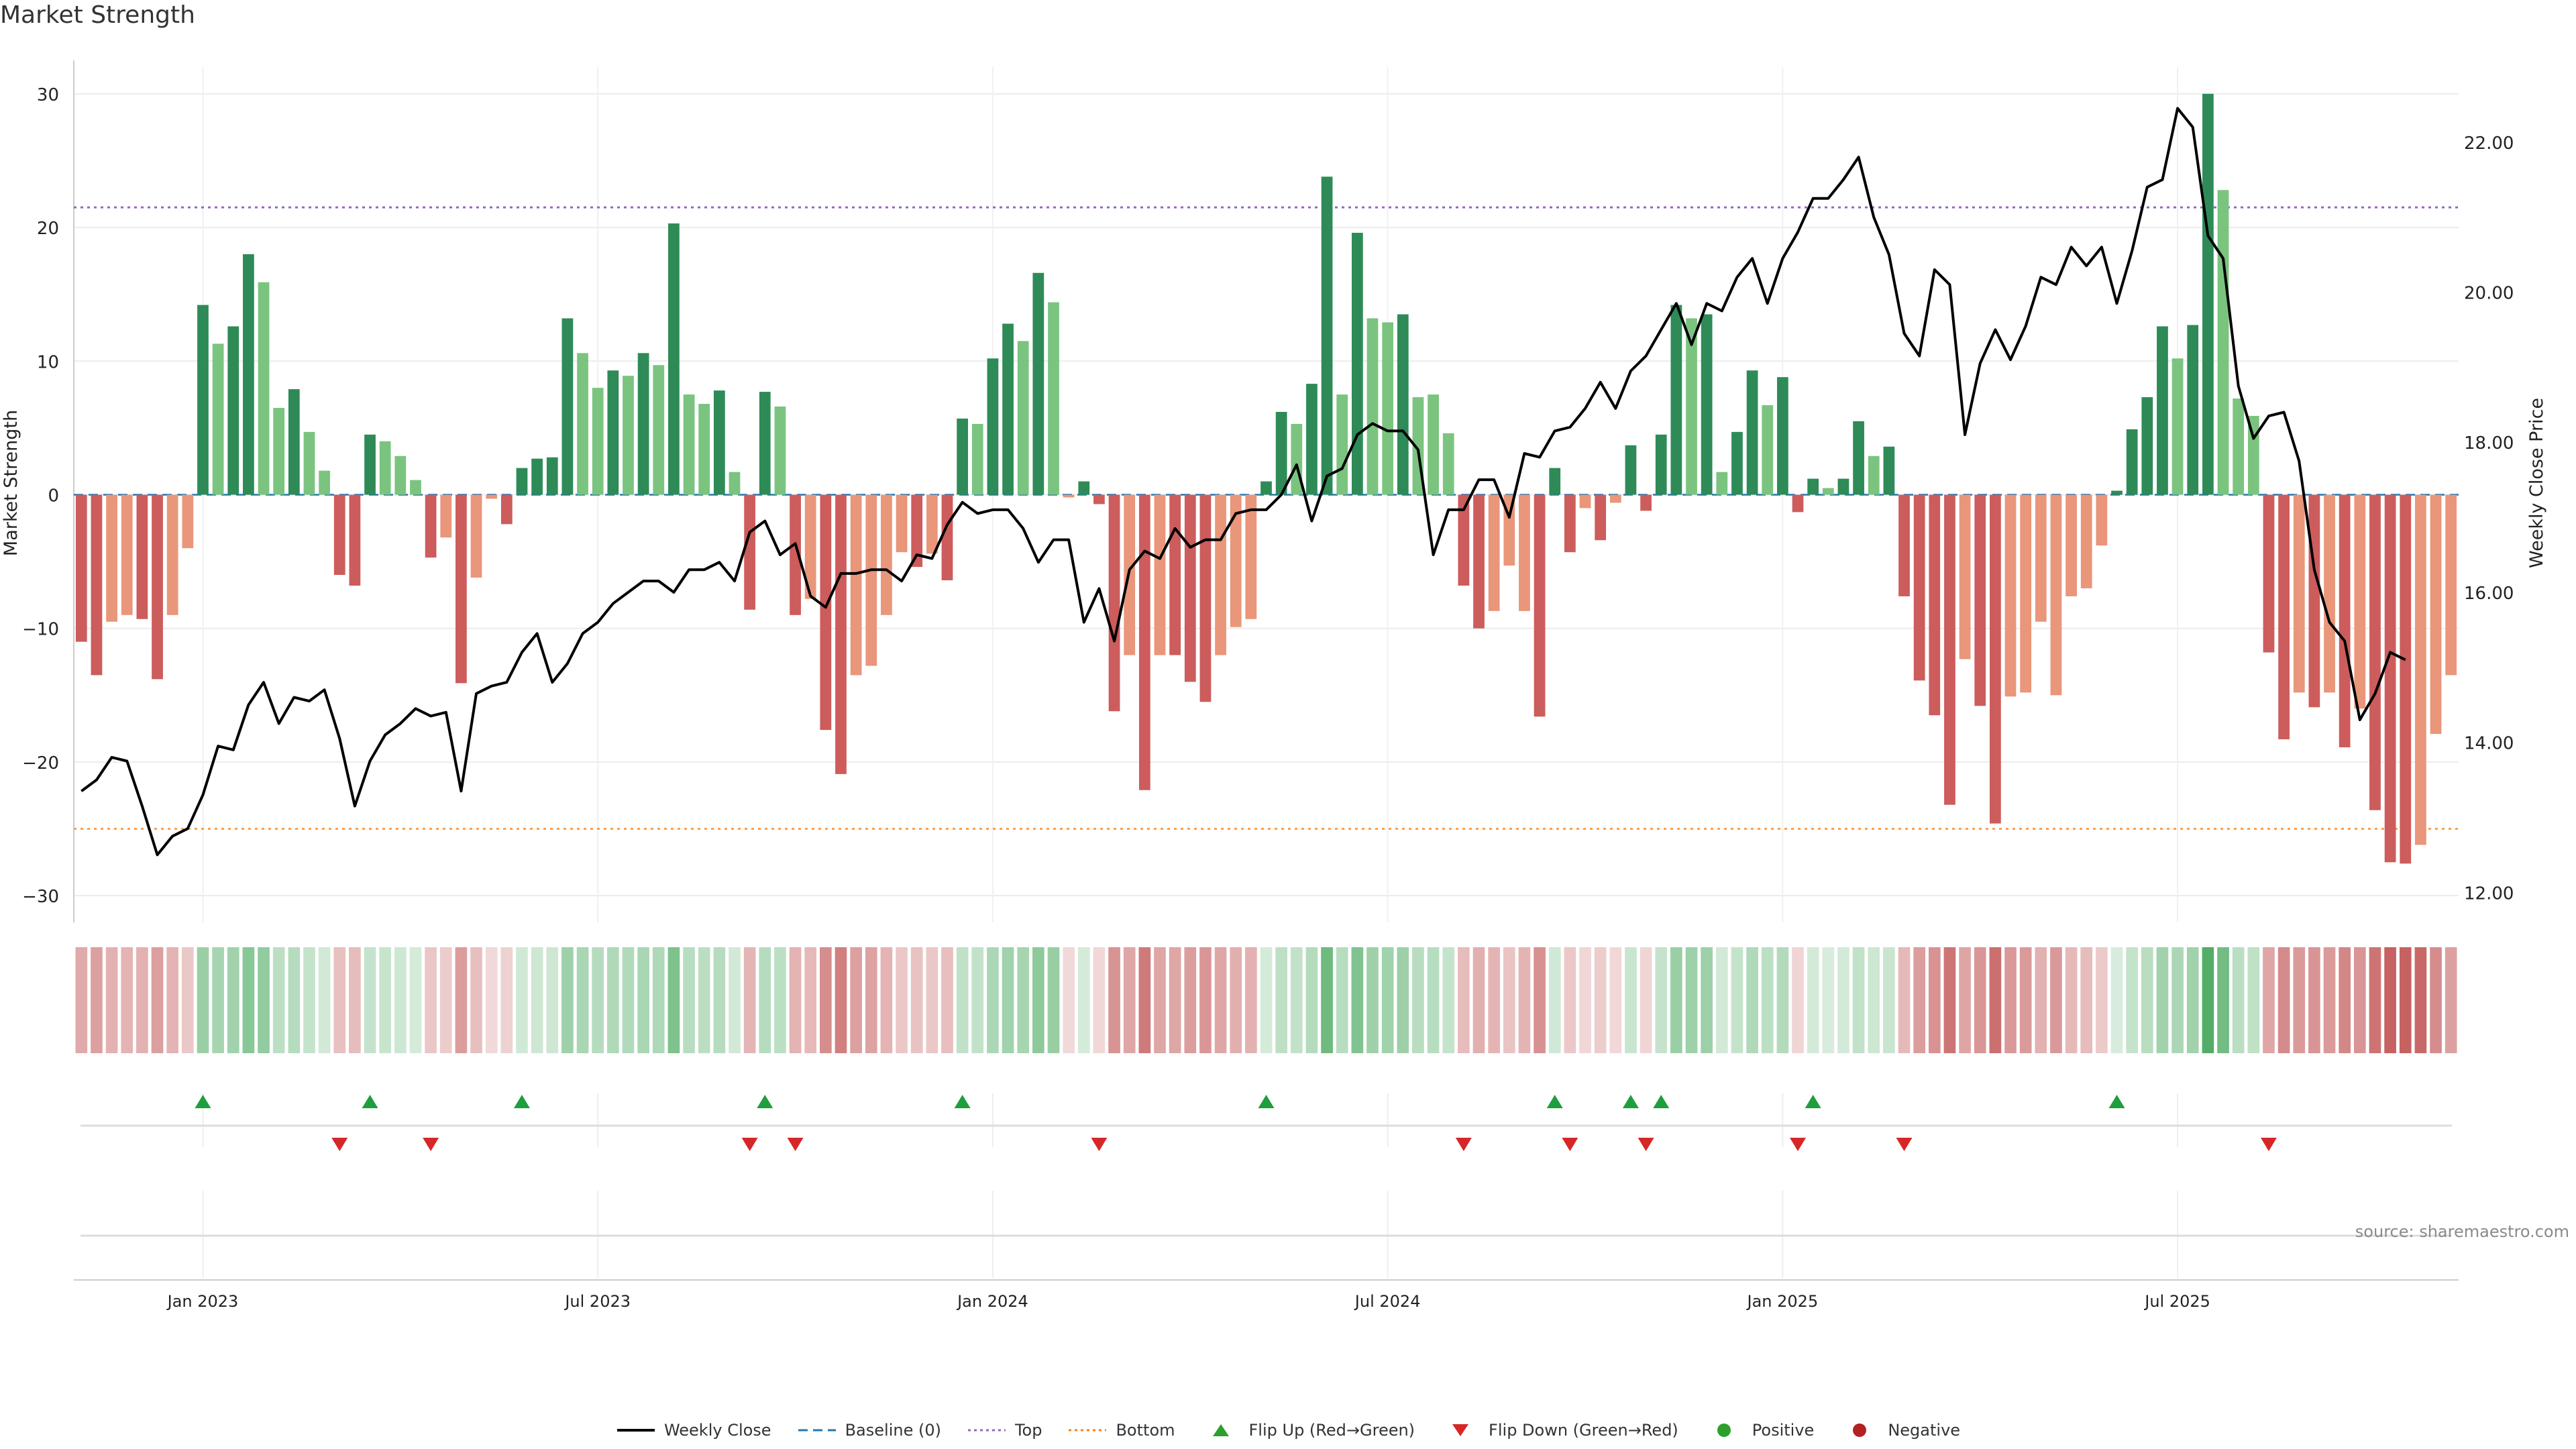  What do you see at coordinates (202, 1301) in the screenshot?
I see `x-tick-label: Jan 2023` at bounding box center [202, 1301].